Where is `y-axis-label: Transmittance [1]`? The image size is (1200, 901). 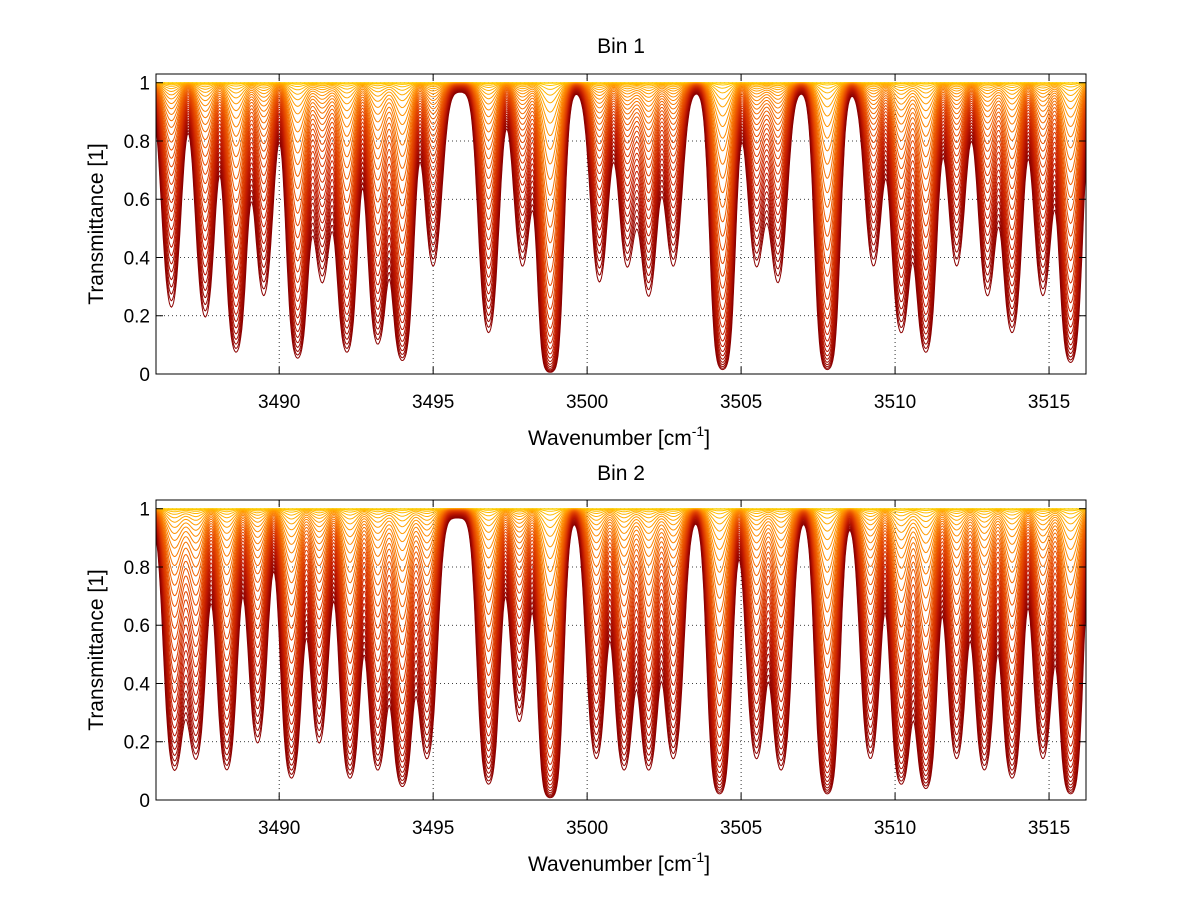
y-axis-label: Transmittance [1] is located at coordinates (96, 649).